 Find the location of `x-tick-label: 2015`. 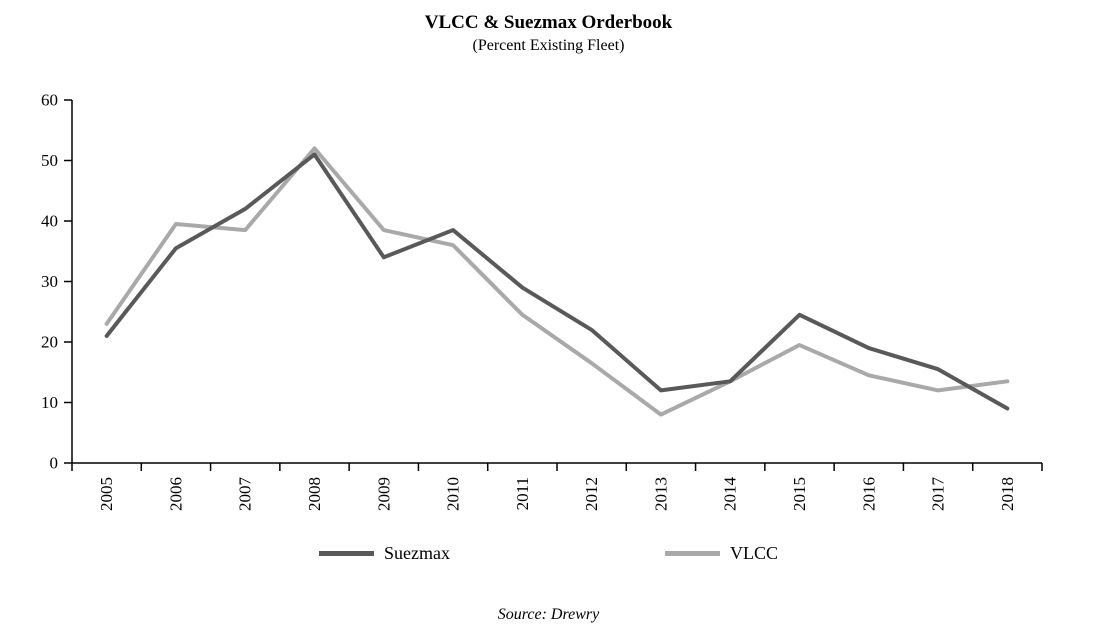

x-tick-label: 2015 is located at coordinates (799, 494).